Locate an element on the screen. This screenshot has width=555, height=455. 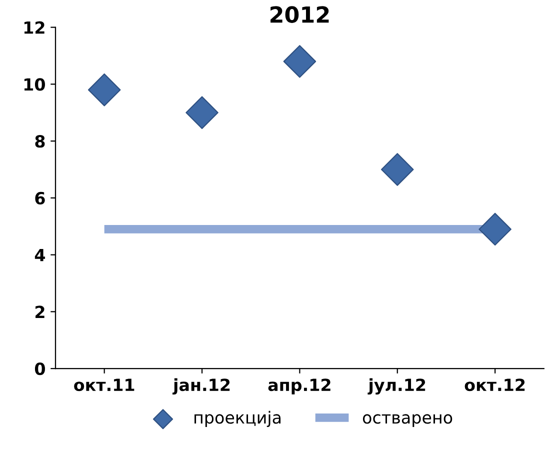
y-tick-label: 12 is located at coordinates (34, 27).